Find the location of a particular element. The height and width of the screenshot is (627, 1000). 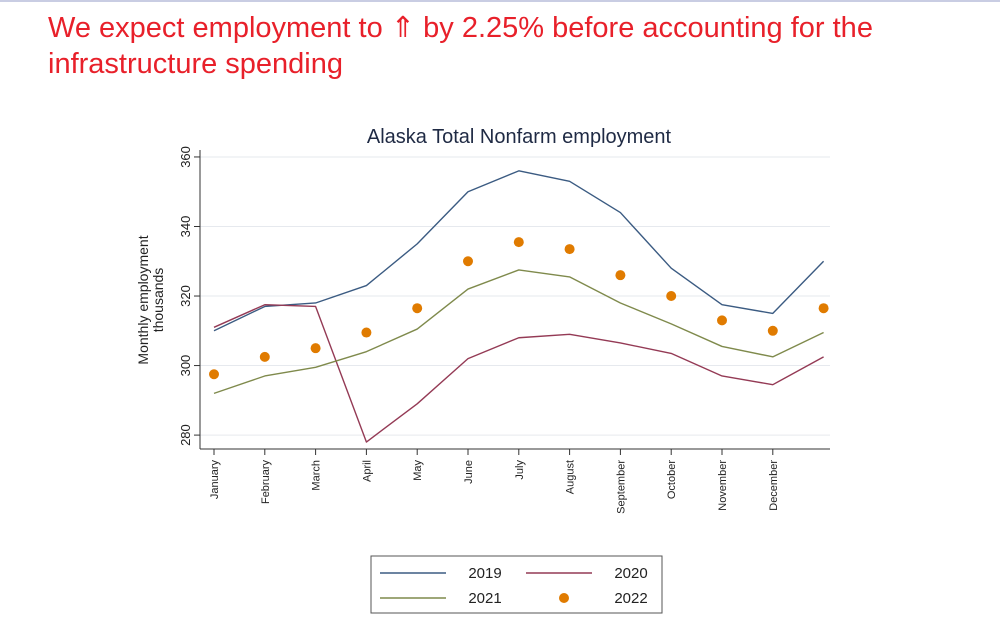

y-tick-label: 300 is located at coordinates (185, 366).